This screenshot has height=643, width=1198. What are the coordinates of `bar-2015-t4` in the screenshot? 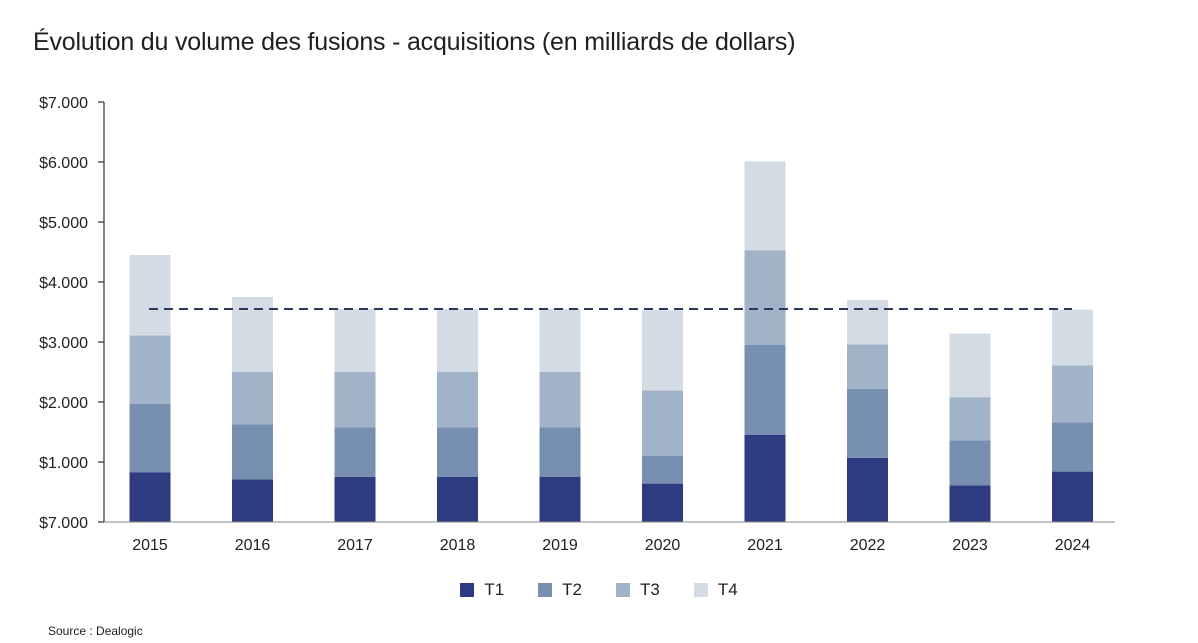 It's located at (150, 295).